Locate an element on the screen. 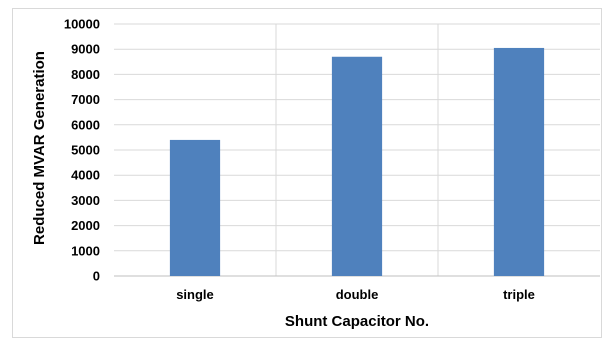 Image resolution: width=616 pixels, height=345 pixels. x-tick-label-triple: triple is located at coordinates (519, 294).